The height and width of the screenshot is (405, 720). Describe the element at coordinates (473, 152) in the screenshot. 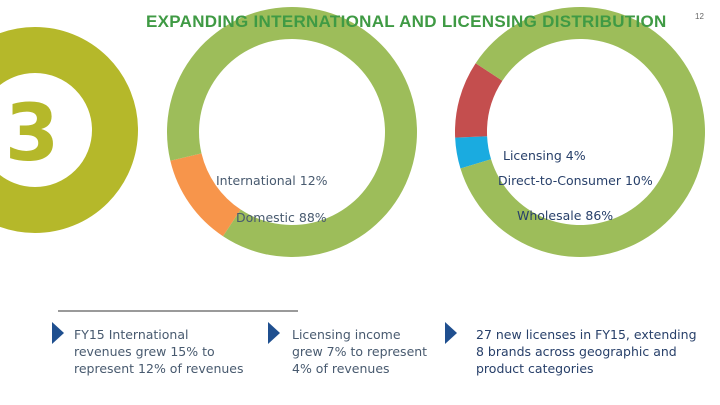

I see `donut-slice-licensing` at that location.